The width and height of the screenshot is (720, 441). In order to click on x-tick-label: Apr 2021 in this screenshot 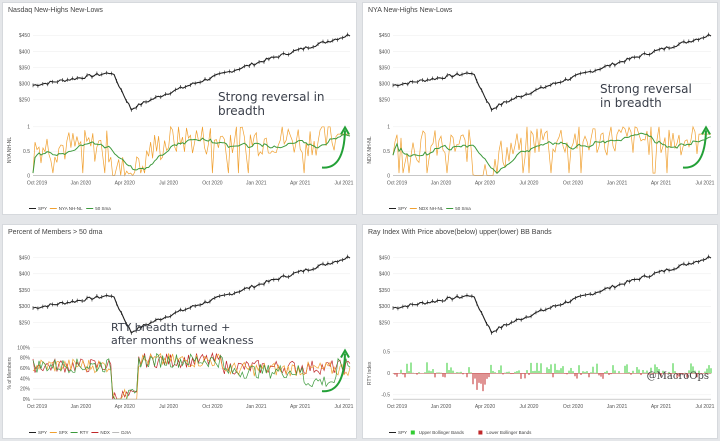, I will do `click(661, 407)`.